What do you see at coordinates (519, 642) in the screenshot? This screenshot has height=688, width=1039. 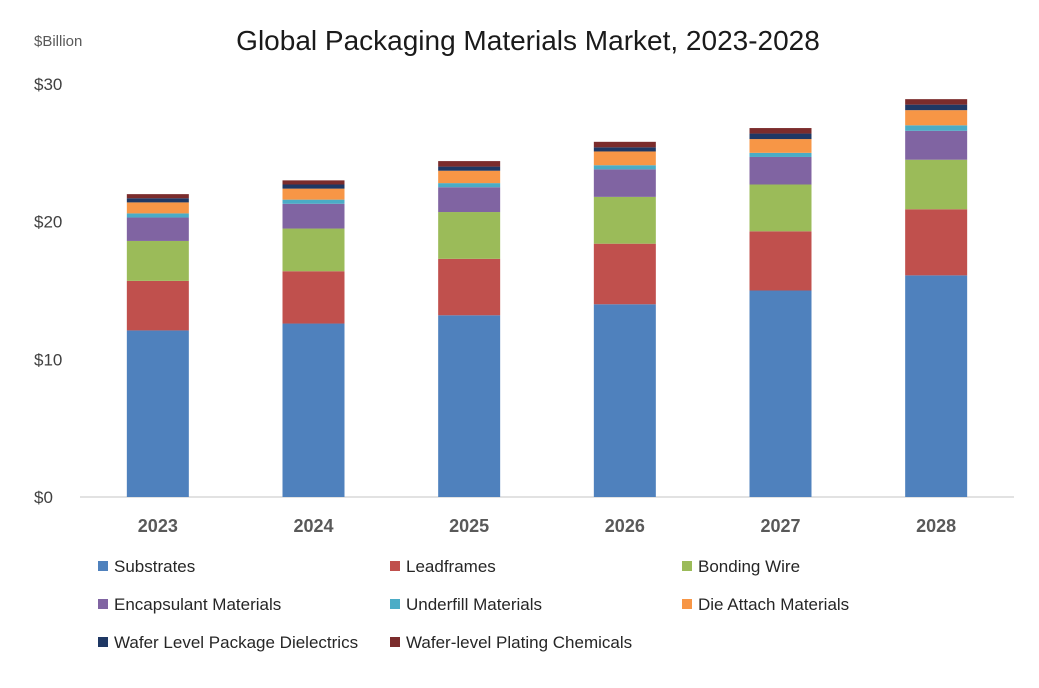 I see `legend-label-7: Wafer-level Plating Chemicals` at bounding box center [519, 642].